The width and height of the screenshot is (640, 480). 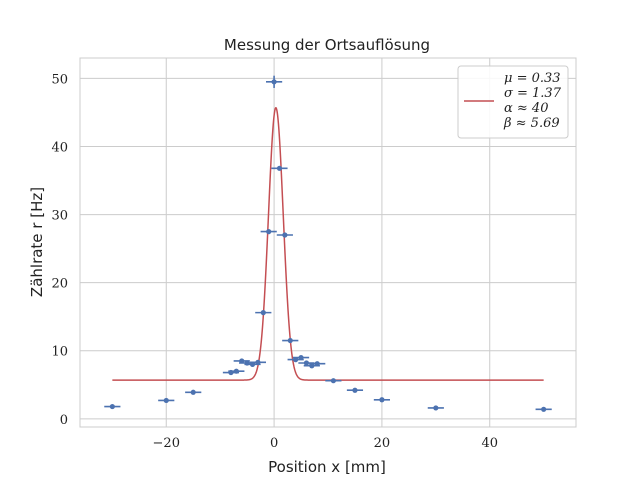 I want to click on legend-box, so click(x=513, y=102).